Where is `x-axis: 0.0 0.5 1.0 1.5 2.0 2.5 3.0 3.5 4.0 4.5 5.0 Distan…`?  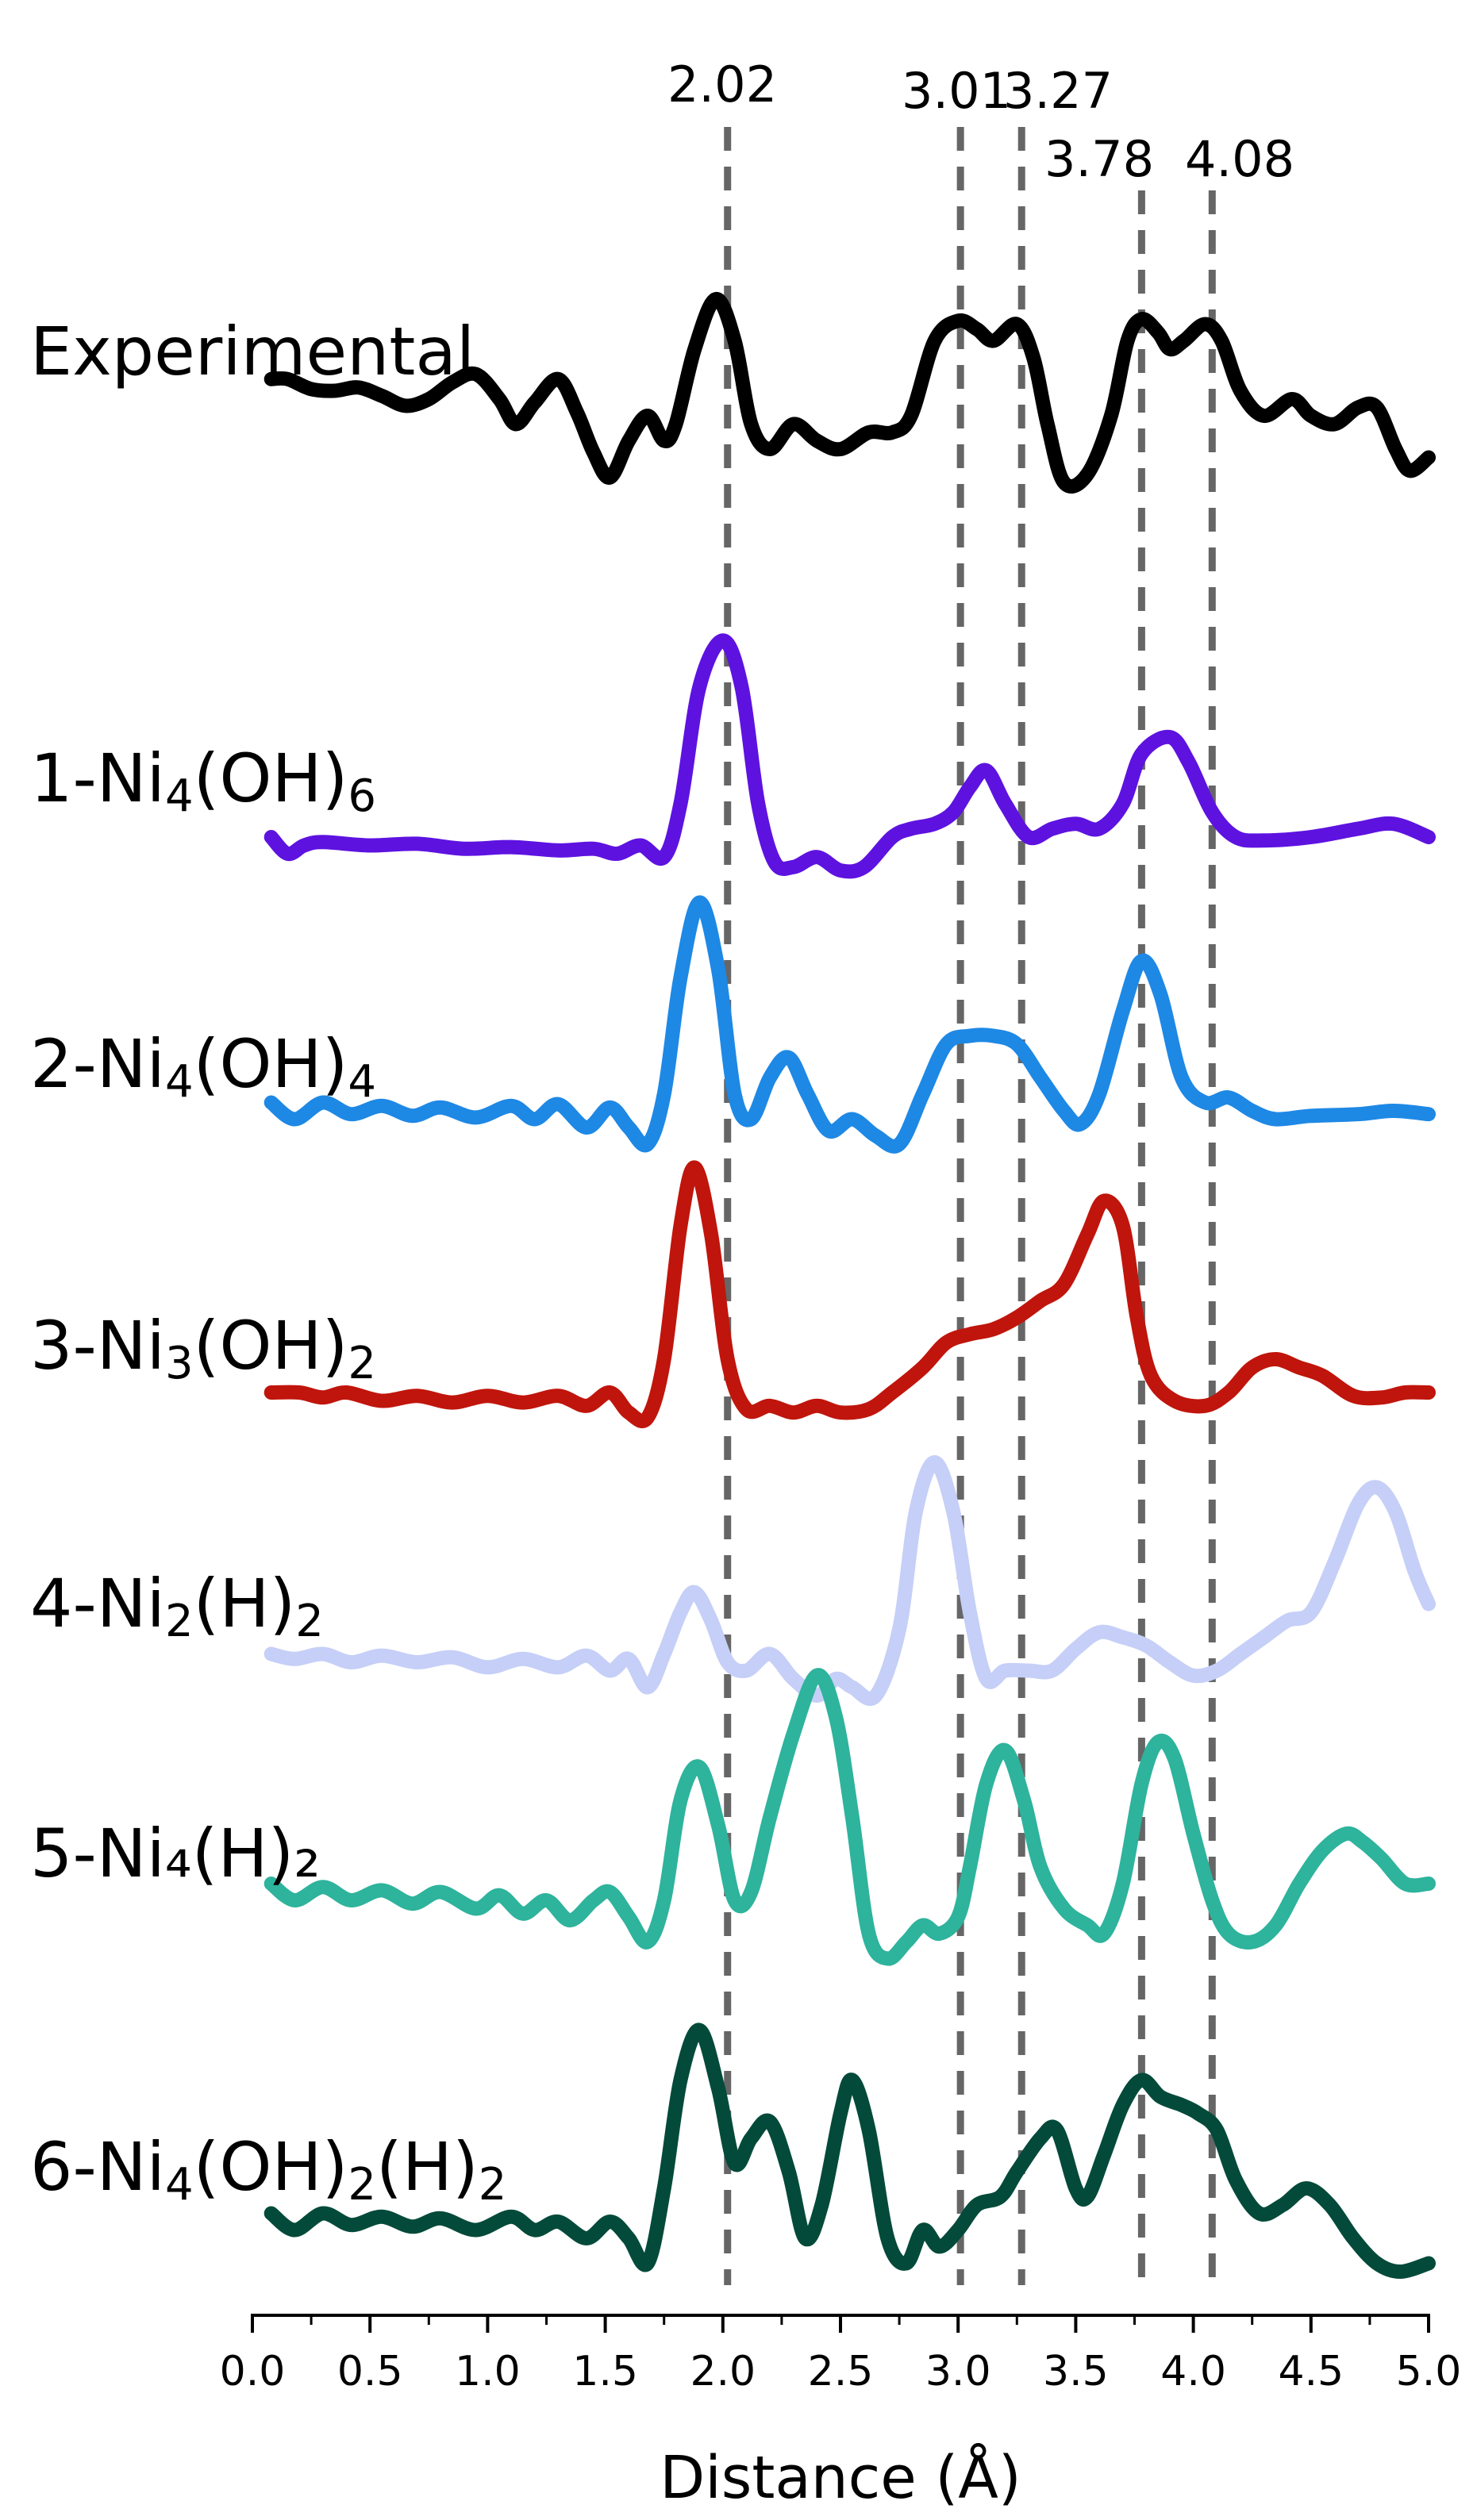 x-axis: 0.0 0.5 1.0 1.5 2.0 2.5 3.0 3.5 4.0 4.5 5.0 Distan… is located at coordinates (841, 2413).